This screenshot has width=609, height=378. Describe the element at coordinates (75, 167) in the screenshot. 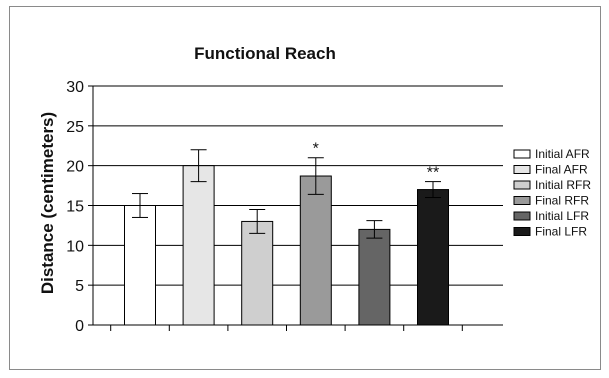

I see `y-tick-label: 20` at that location.